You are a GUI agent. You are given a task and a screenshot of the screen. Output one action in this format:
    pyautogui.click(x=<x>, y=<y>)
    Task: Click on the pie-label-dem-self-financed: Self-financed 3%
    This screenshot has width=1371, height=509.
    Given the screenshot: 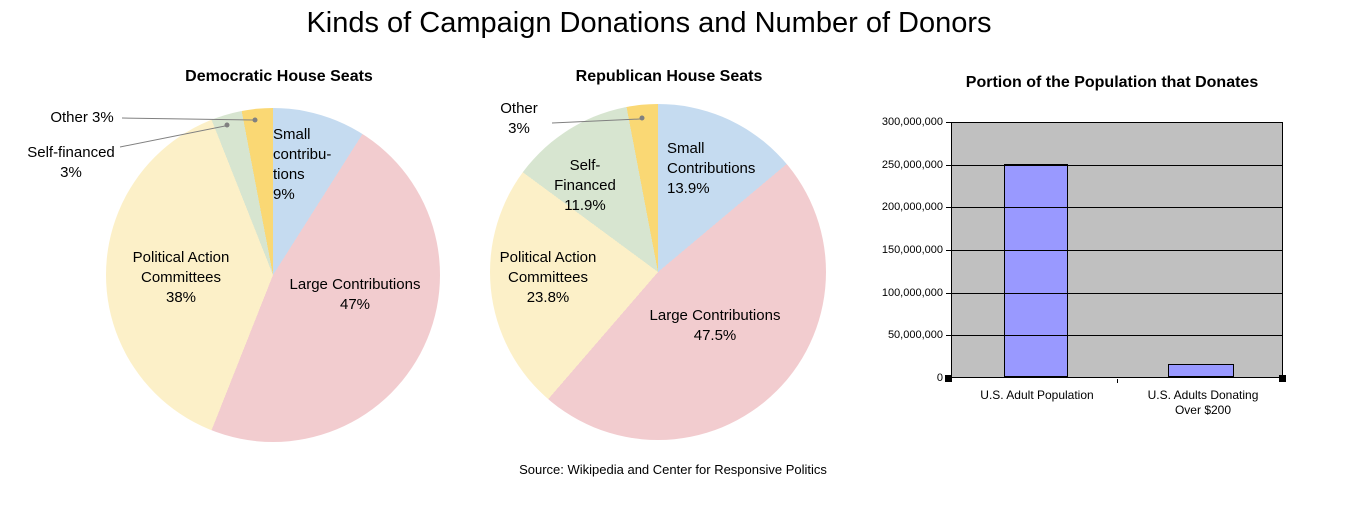 What is the action you would take?
    pyautogui.click(x=71, y=162)
    